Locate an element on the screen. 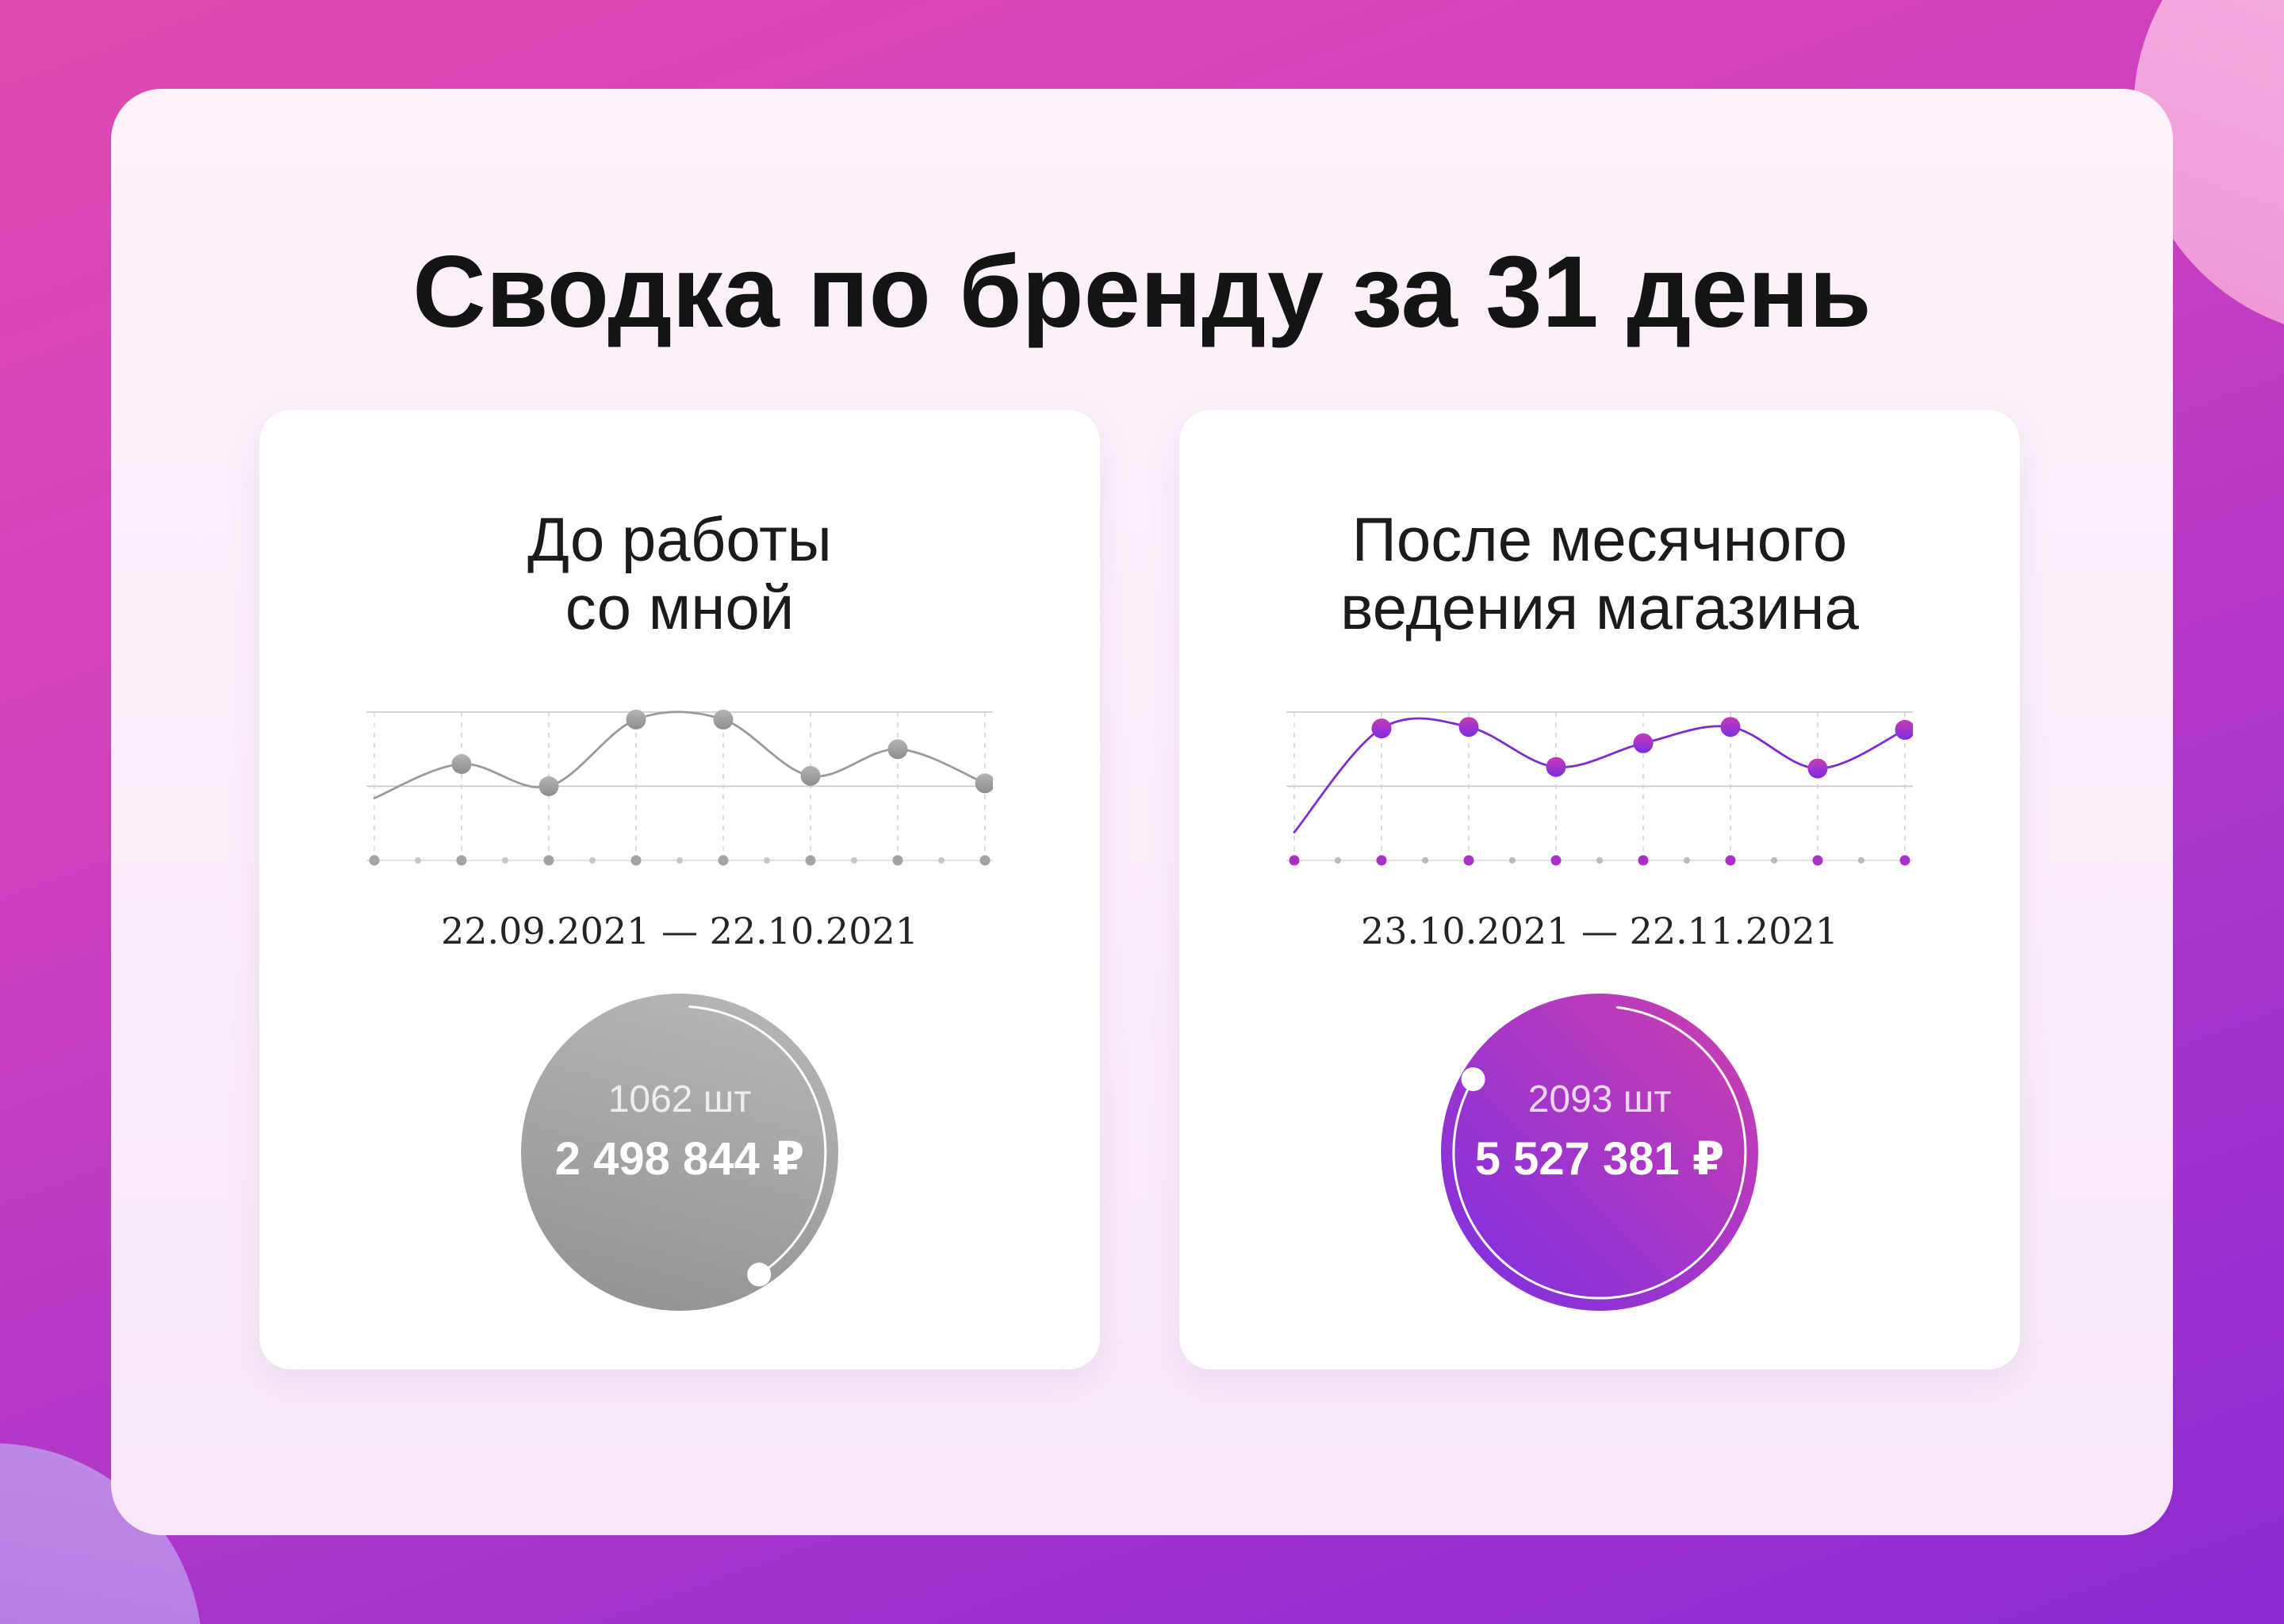 The width and height of the screenshot is (2284, 1624). quantity-before: 1062 шт is located at coordinates (679, 1099).